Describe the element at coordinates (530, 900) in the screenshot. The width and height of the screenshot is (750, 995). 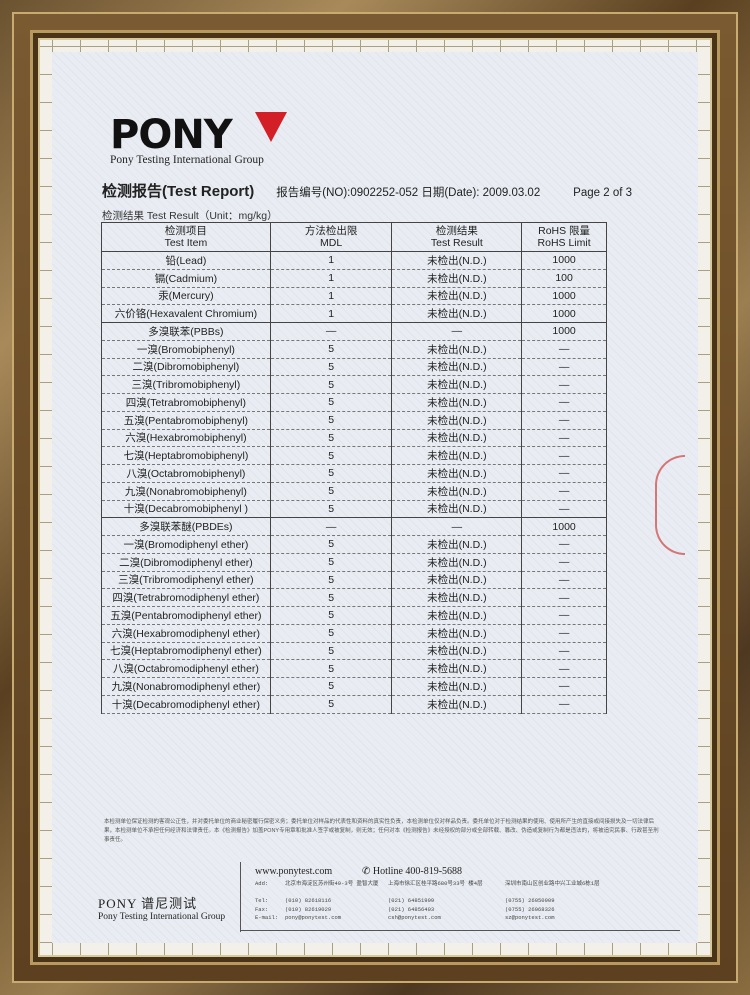
I see `office-tel: (0755) 26050909` at that location.